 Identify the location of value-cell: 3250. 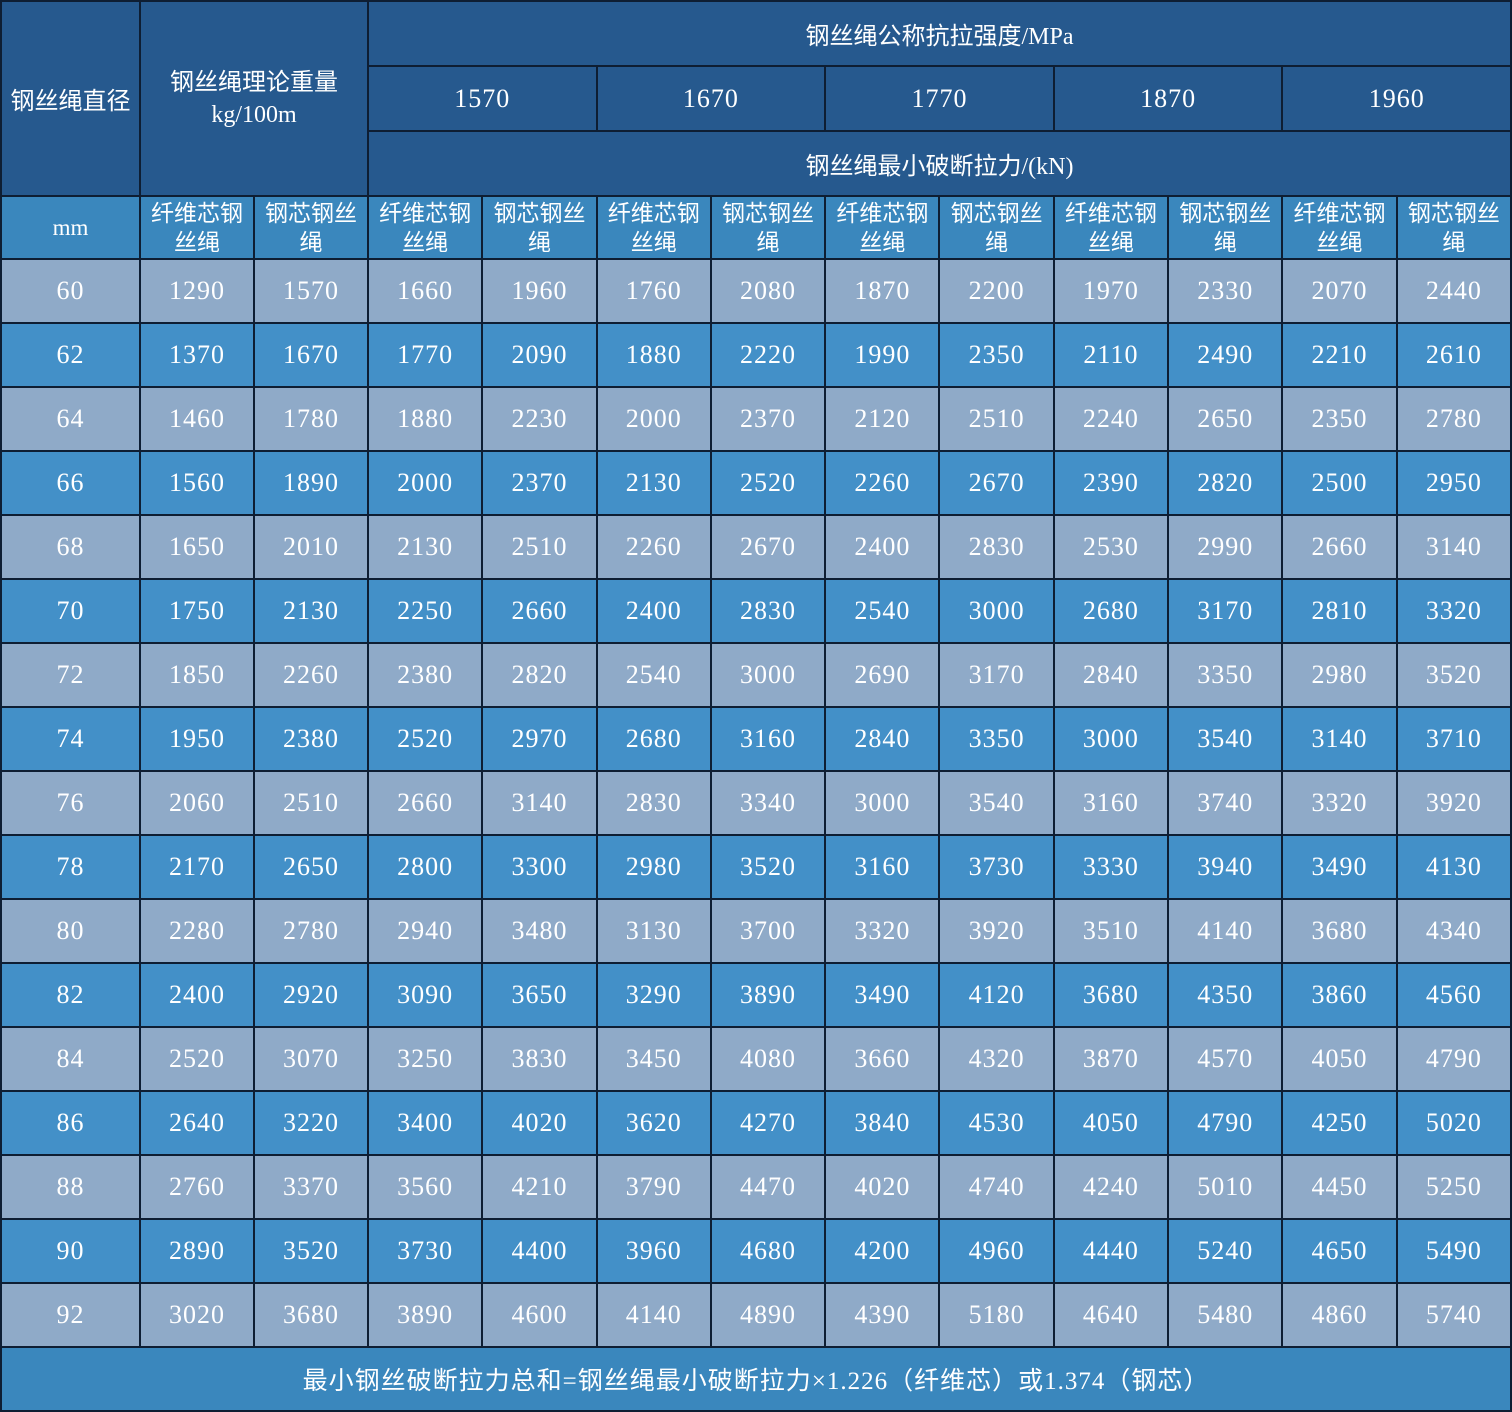
(425, 1059).